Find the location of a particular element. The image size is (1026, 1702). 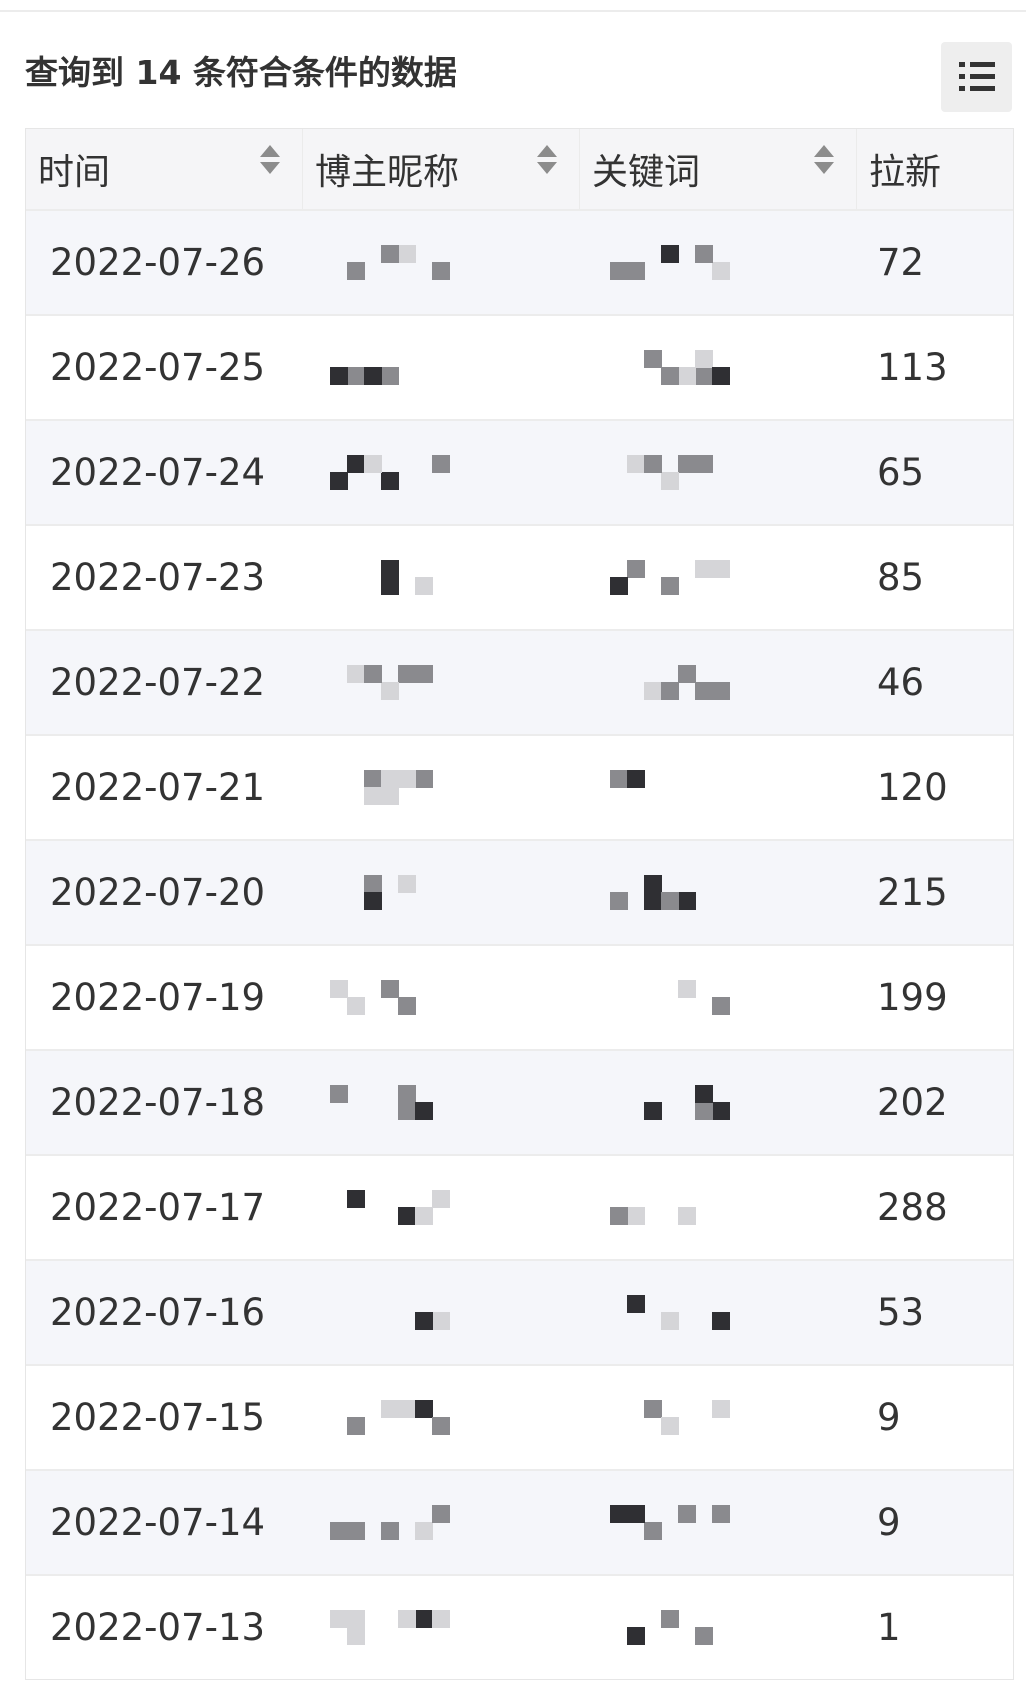

column-header-blogger: 博主昵称 is located at coordinates (441, 169).